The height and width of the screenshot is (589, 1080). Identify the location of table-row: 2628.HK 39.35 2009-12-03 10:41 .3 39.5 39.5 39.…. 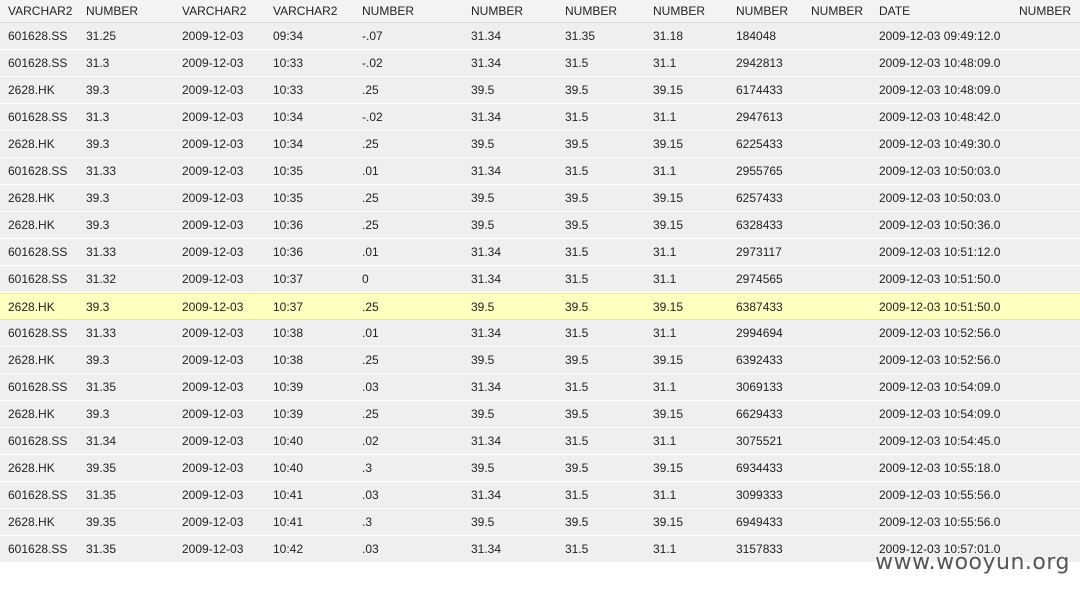
(540, 522).